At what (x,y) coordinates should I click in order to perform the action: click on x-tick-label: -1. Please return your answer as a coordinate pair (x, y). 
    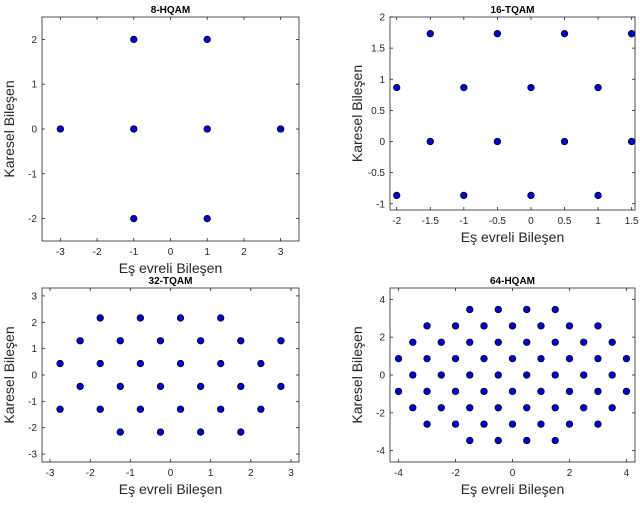
    Looking at the image, I should click on (463, 221).